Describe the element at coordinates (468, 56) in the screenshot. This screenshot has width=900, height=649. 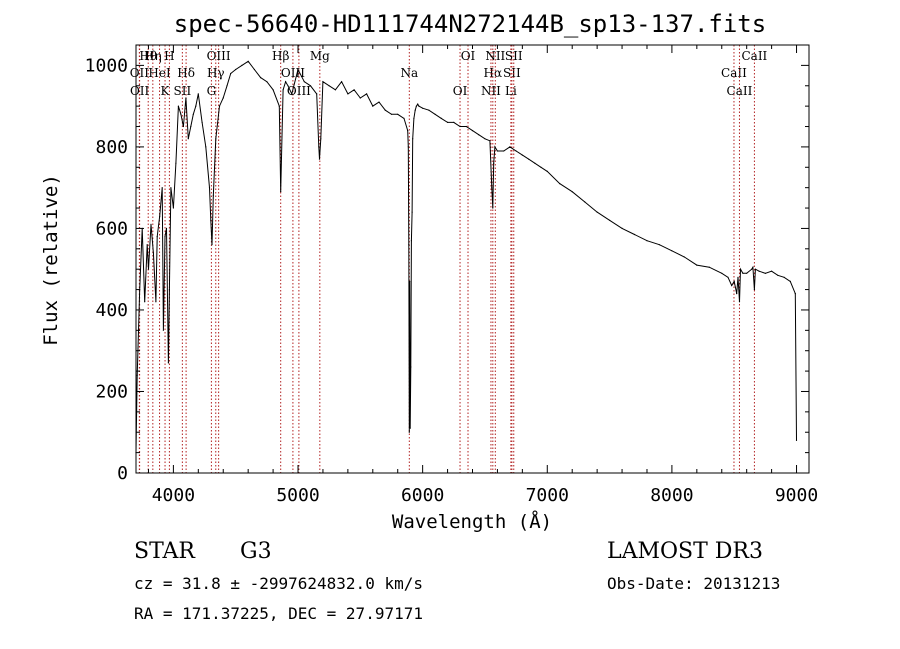
I see `marker-label-18: OI` at that location.